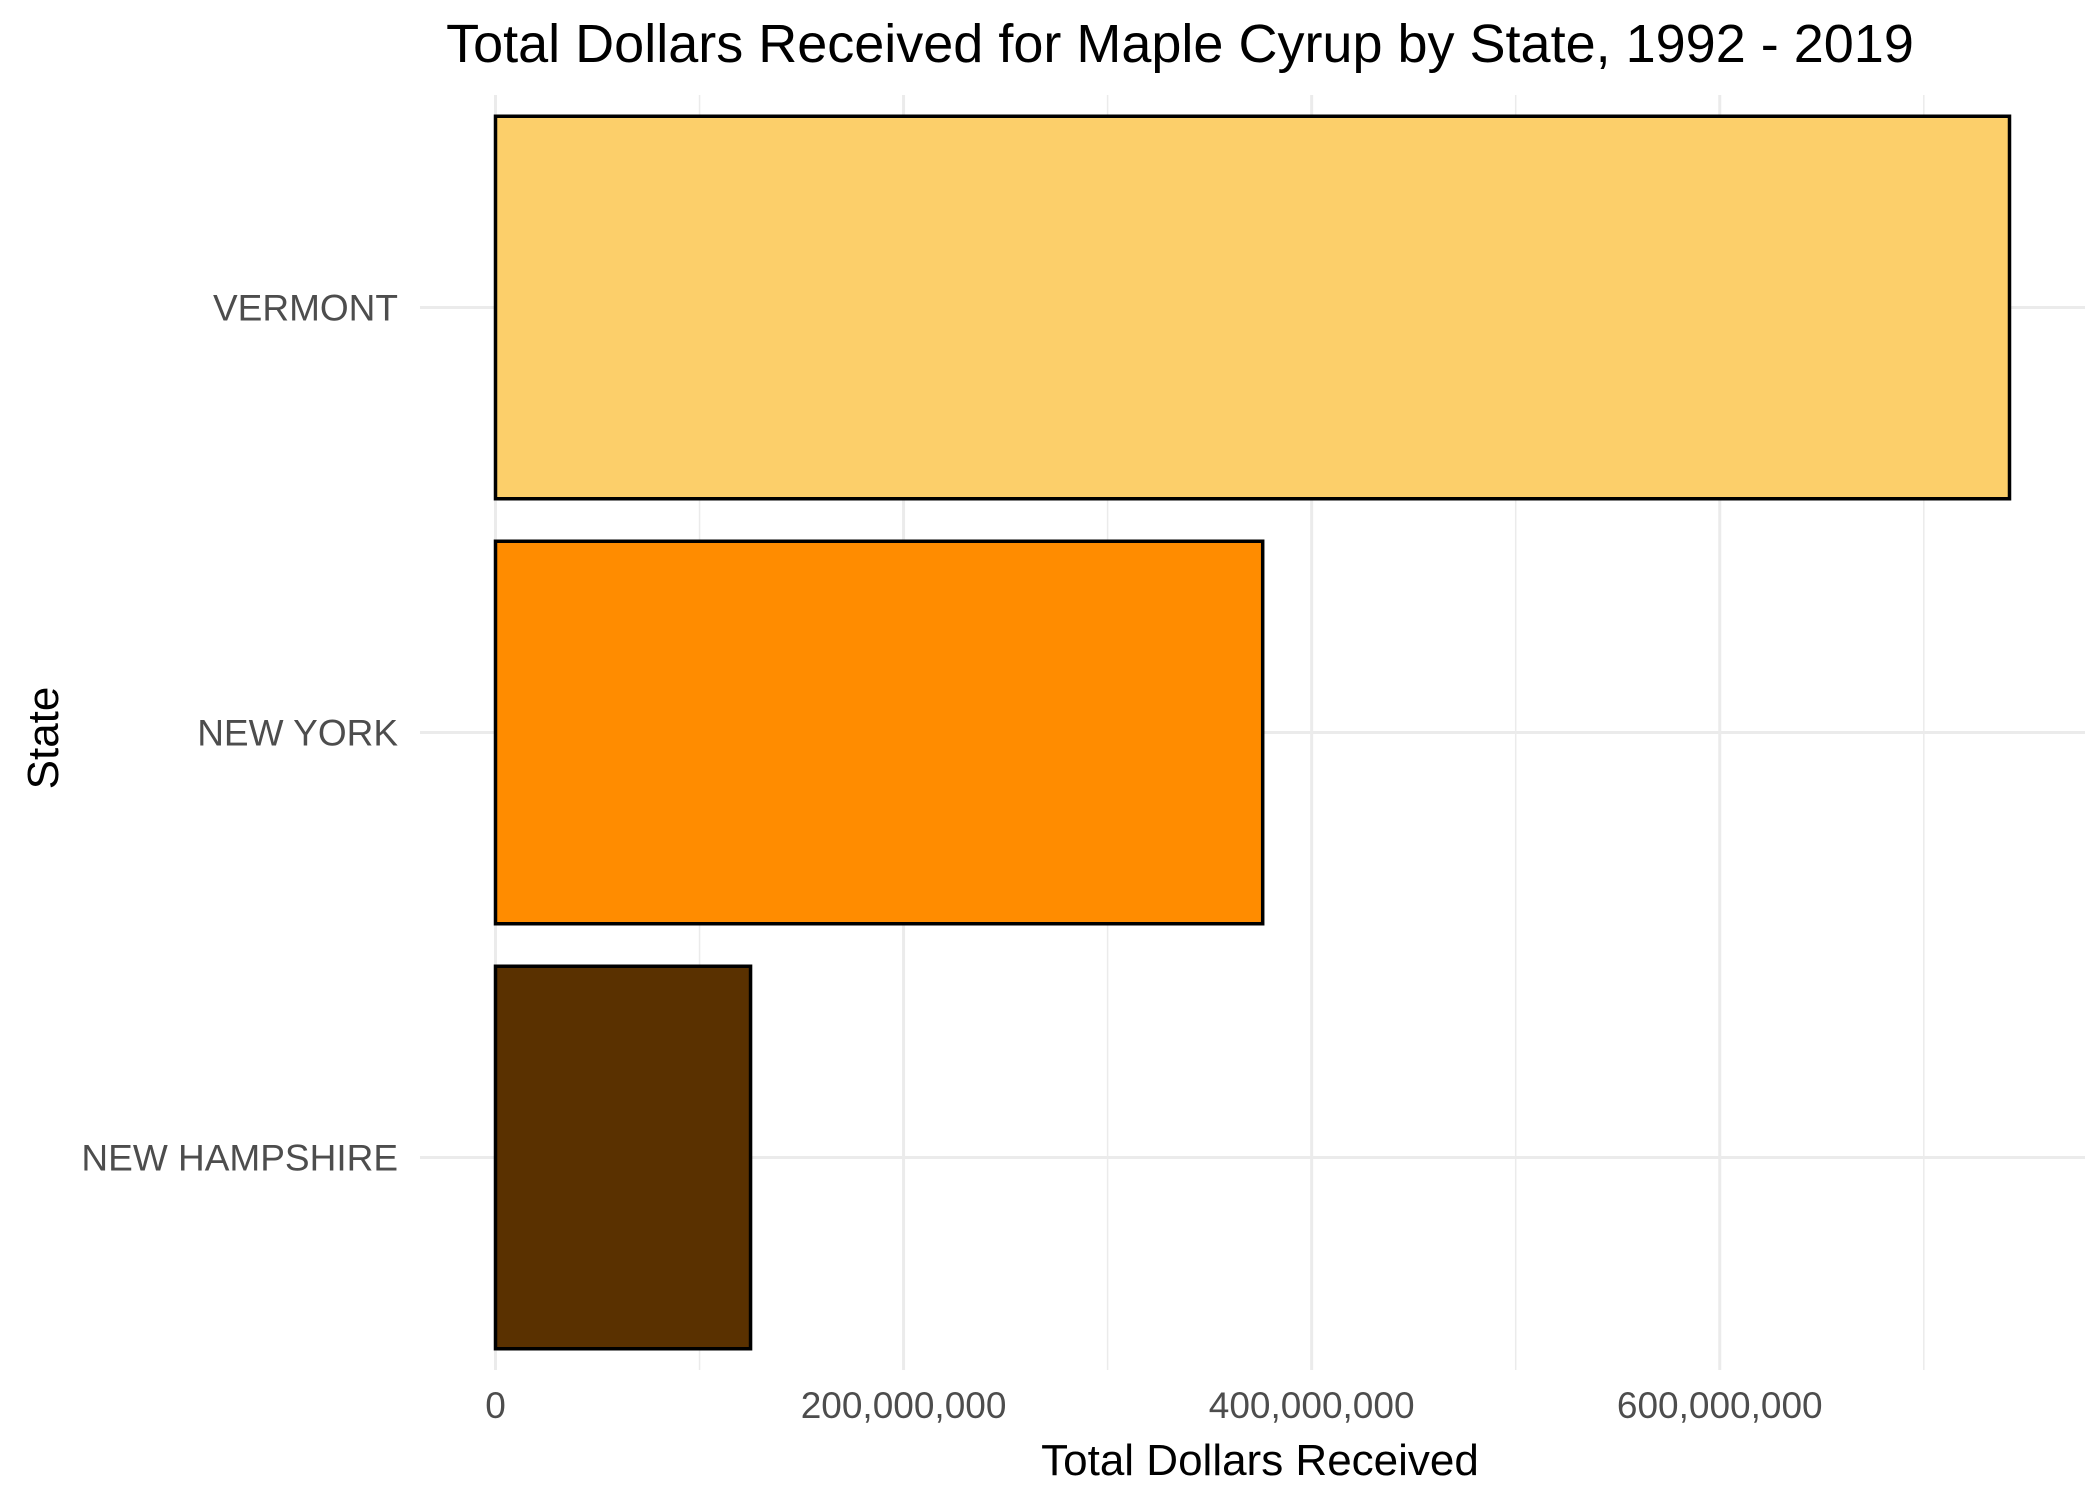  I want to click on y-axis-tick-labels: VERMONT NEW YORK NEW HAMPSHIRE, so click(239, 733).